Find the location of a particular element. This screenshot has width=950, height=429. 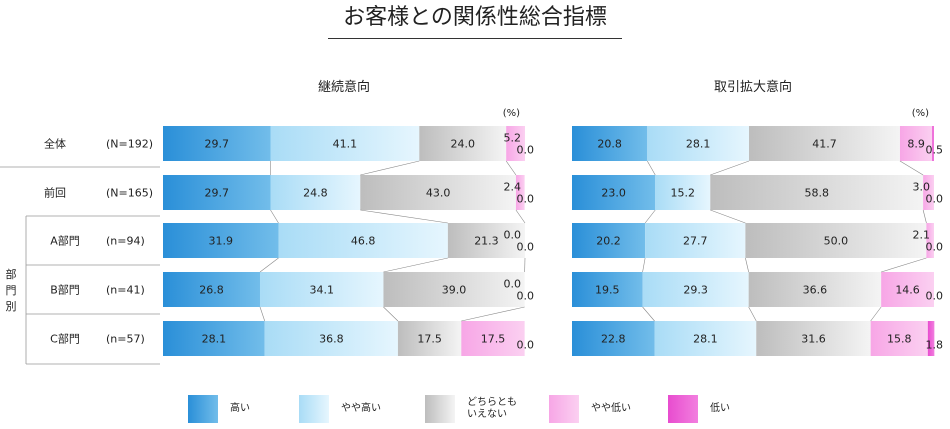

legend-item: 低い is located at coordinates (723, 410).